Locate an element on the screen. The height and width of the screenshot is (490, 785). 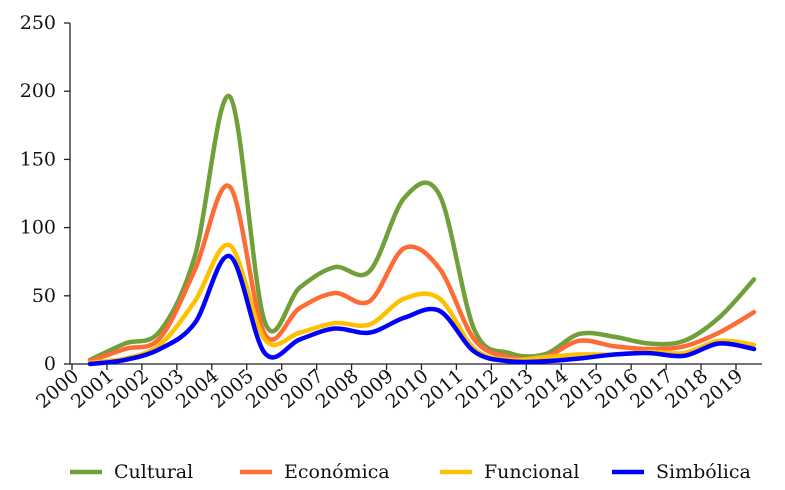
y-tick-label: 200 is located at coordinates (38, 91).